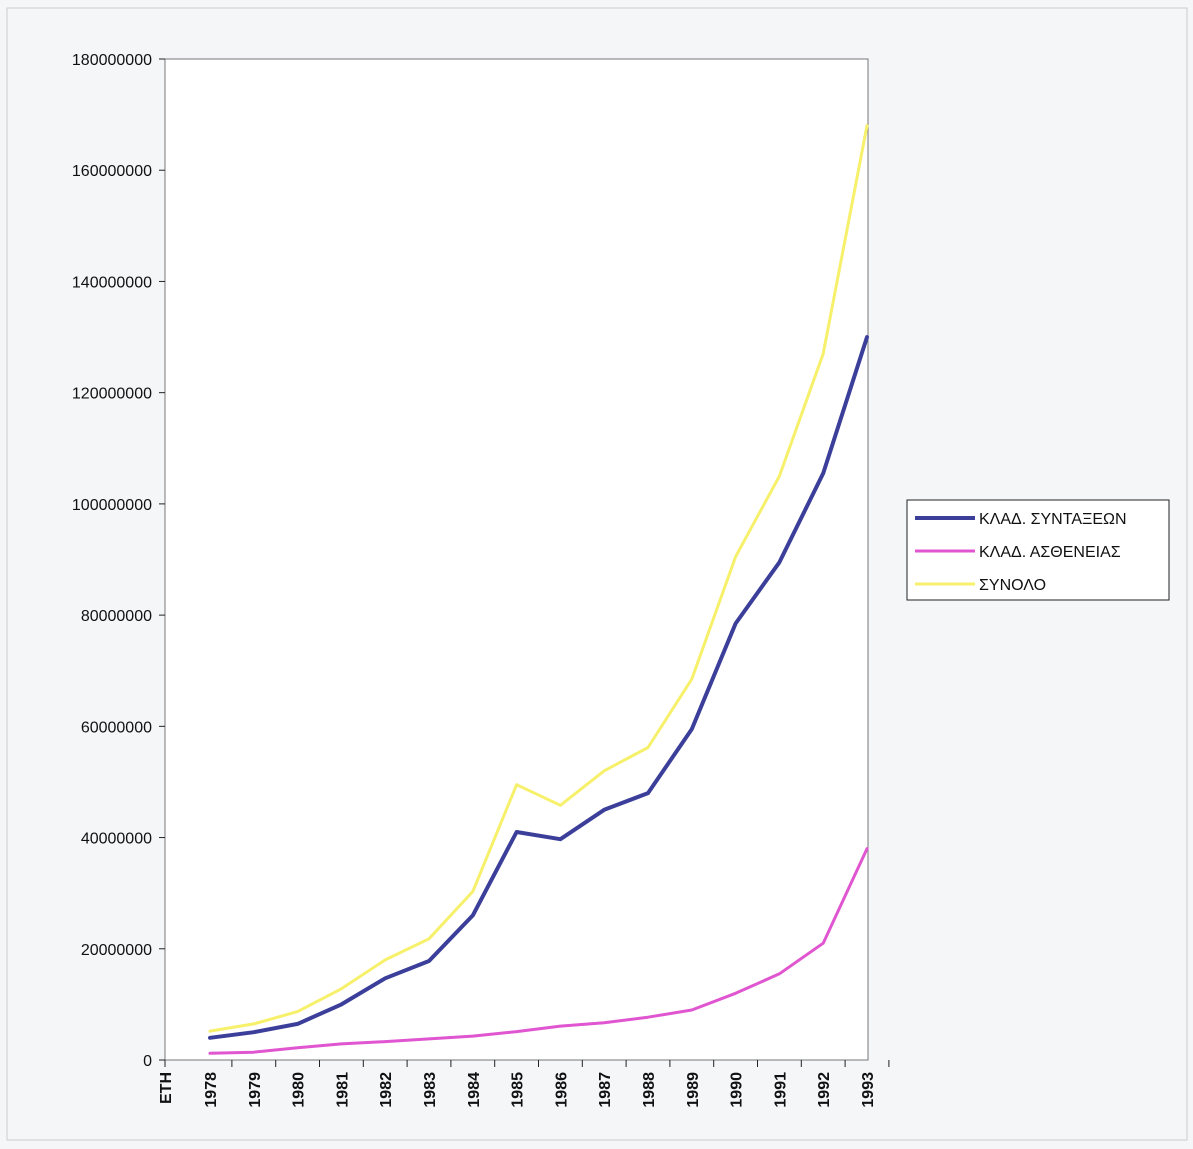 This screenshot has width=1193, height=1149. I want to click on y-tick-label: 80000000, so click(116, 616).